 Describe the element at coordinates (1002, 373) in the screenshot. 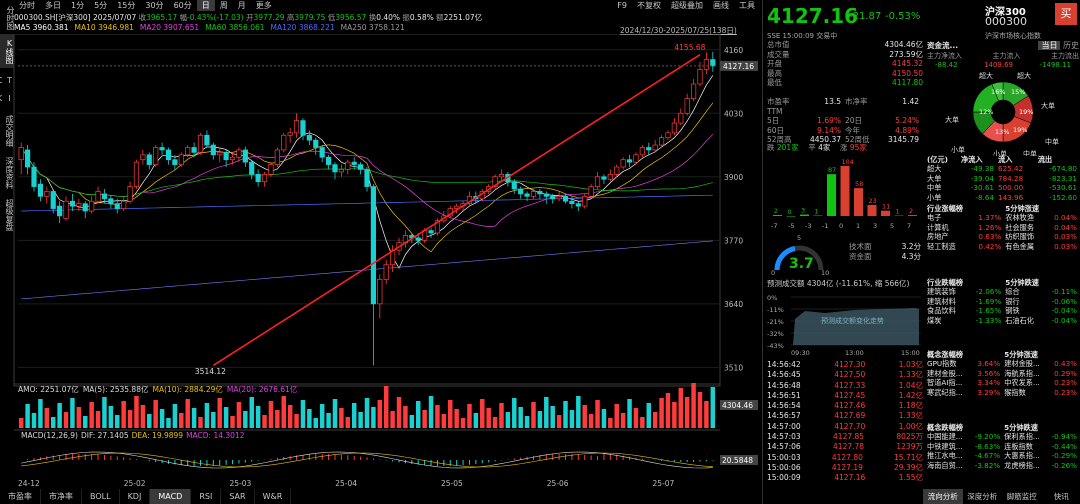

I see `table-row: 建材金股... 3.56% 海航系指... 0.29%` at that location.